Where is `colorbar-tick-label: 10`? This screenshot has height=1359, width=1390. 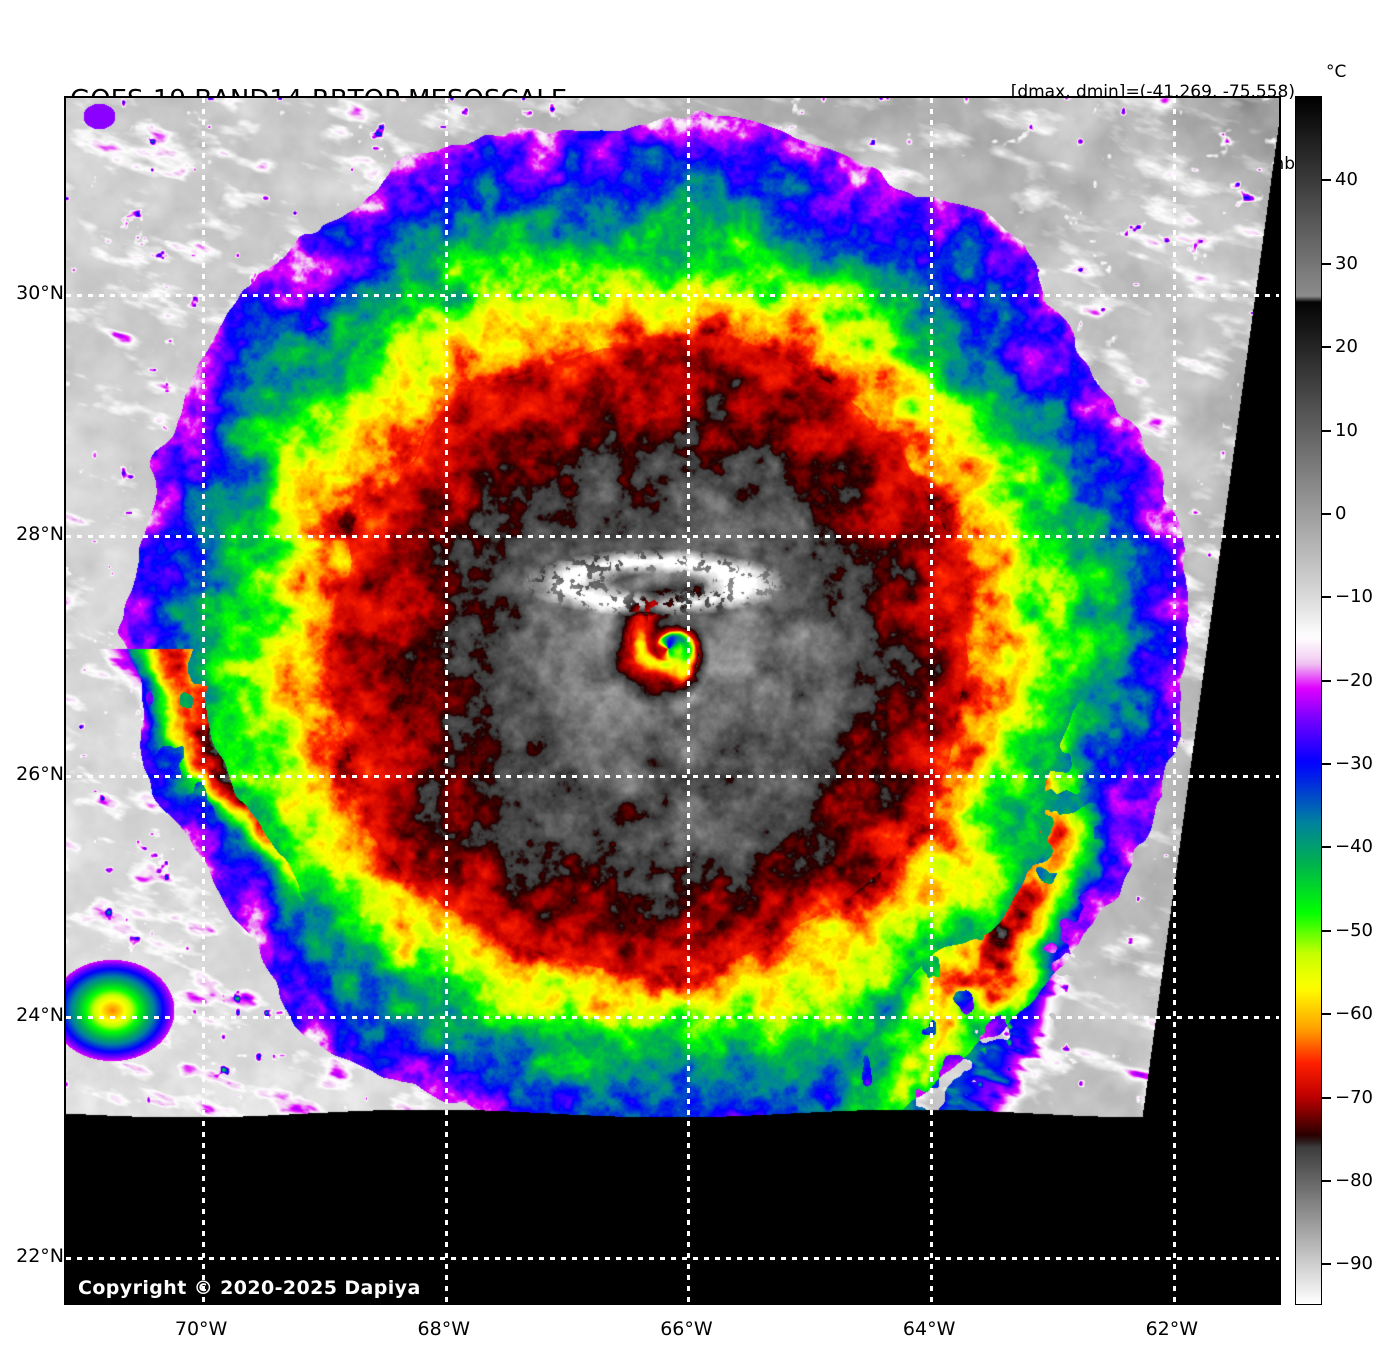 colorbar-tick-label: 10 is located at coordinates (1346, 430).